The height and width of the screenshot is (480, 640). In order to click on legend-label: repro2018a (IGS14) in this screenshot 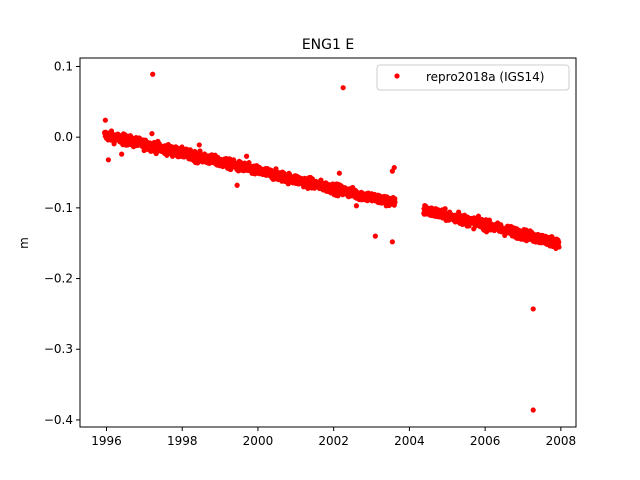, I will do `click(485, 77)`.